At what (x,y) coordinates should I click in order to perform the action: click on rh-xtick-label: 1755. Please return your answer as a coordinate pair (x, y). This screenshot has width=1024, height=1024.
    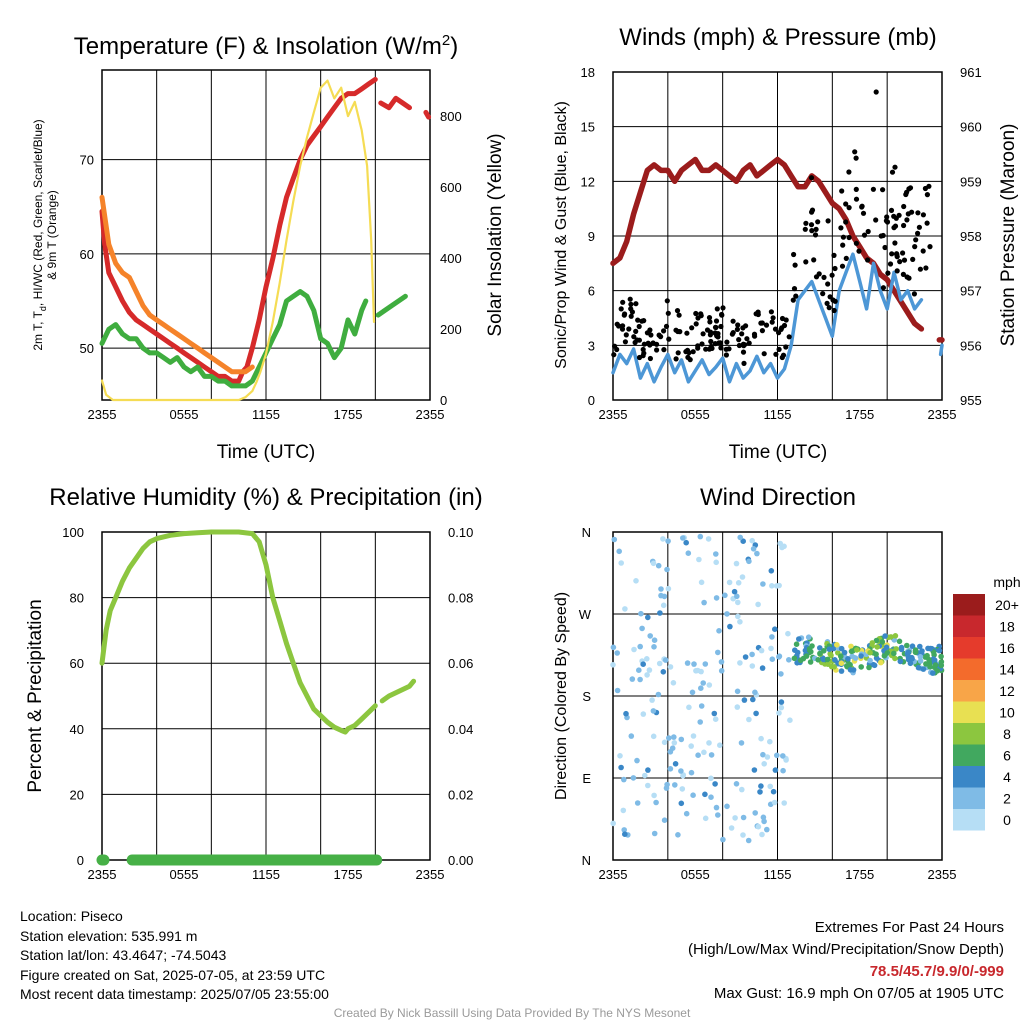
    Looking at the image, I should click on (348, 874).